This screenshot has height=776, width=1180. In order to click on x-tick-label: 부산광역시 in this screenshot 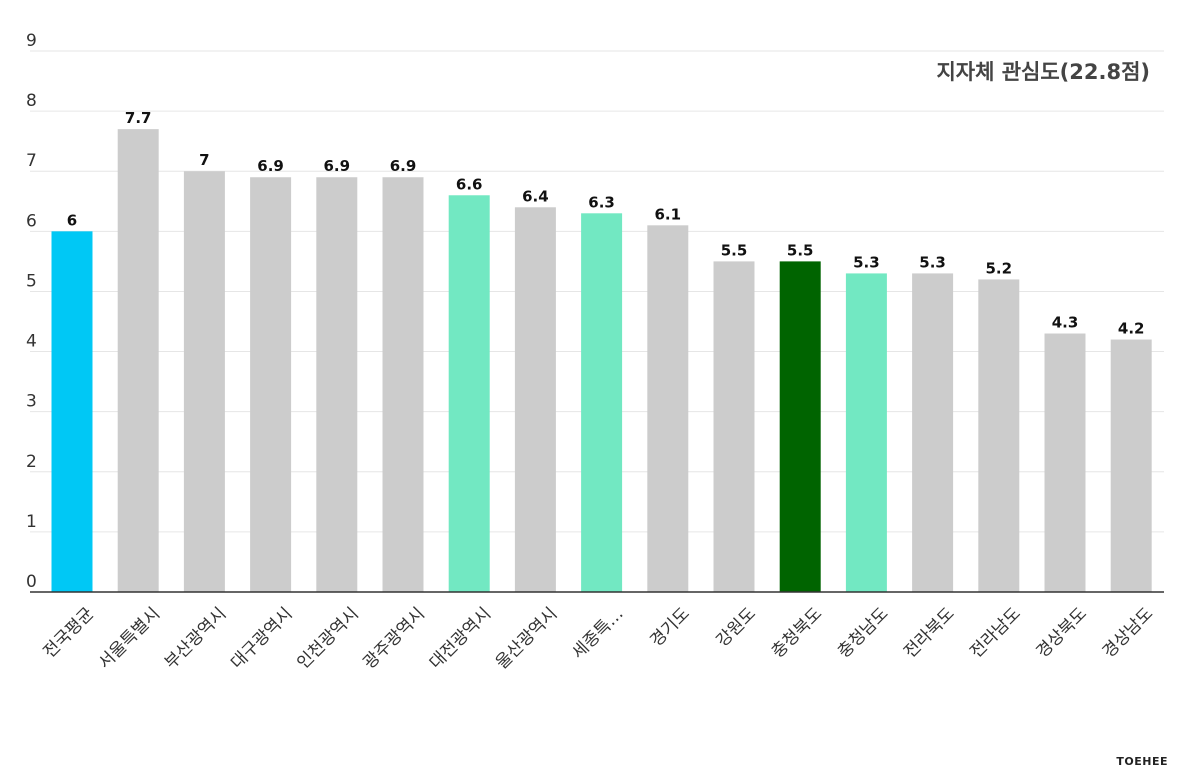, I will do `click(195, 638)`.